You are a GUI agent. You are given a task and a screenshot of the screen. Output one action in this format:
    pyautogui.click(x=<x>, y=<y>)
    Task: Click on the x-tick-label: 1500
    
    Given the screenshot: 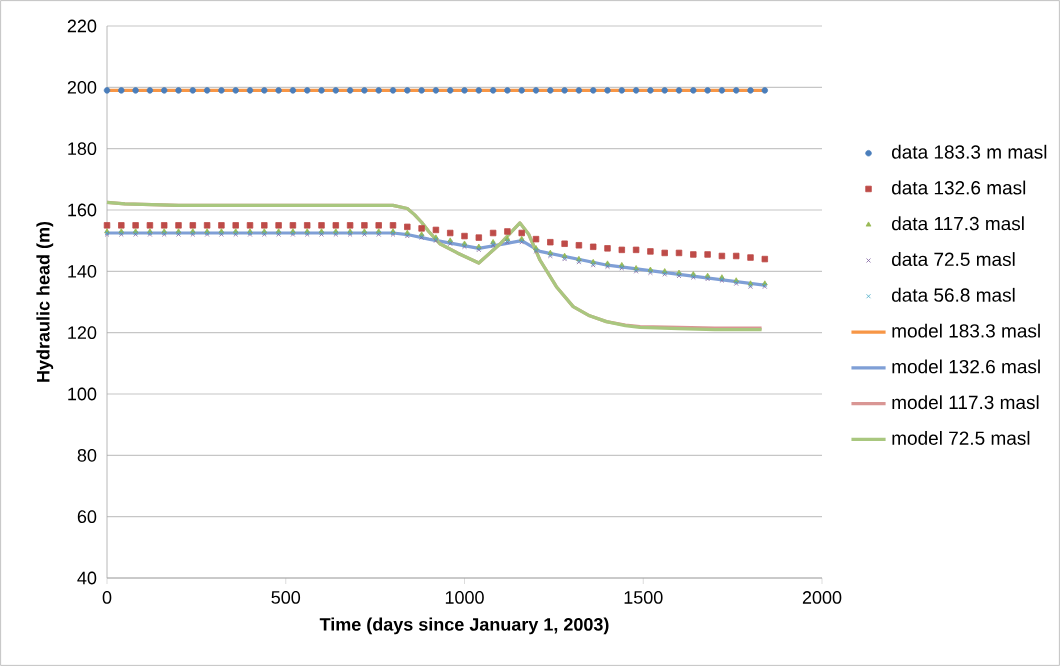 What is the action you would take?
    pyautogui.click(x=643, y=597)
    